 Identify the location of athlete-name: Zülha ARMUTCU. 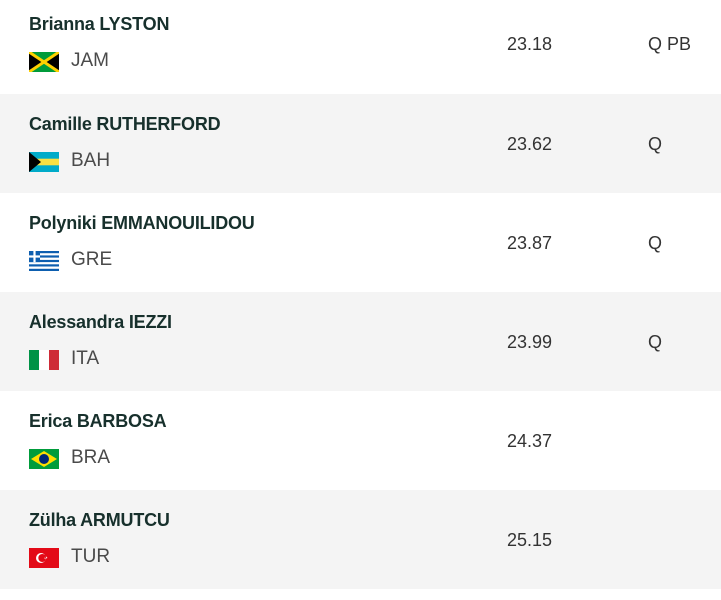
(99, 520).